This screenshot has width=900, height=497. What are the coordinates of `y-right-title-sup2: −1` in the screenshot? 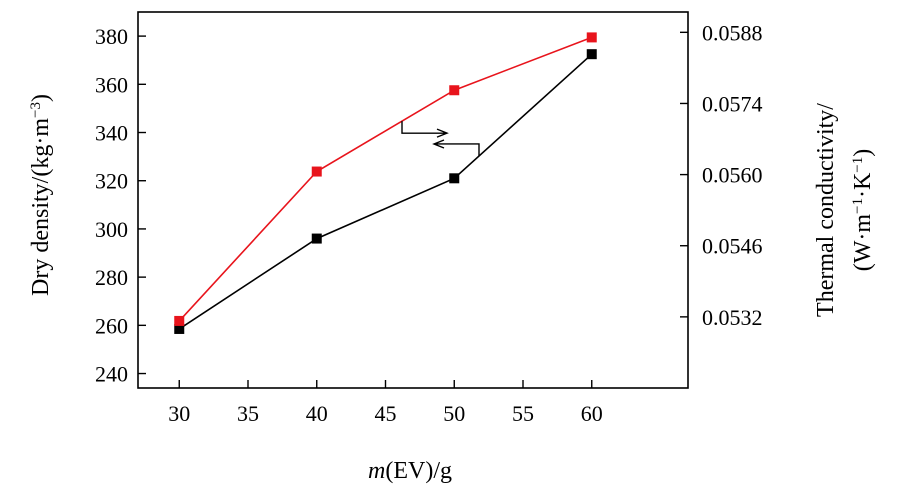 It's located at (858, 165).